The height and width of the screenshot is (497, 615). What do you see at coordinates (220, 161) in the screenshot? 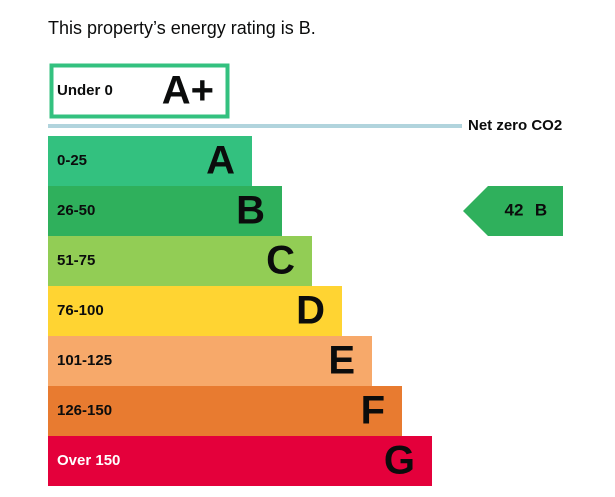
I see `band-letter: A` at bounding box center [220, 161].